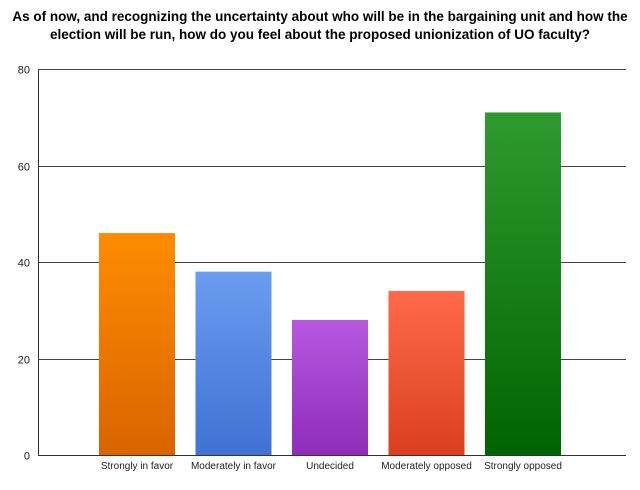 This screenshot has width=640, height=490. I want to click on y-tick-label: 0, so click(27, 457).